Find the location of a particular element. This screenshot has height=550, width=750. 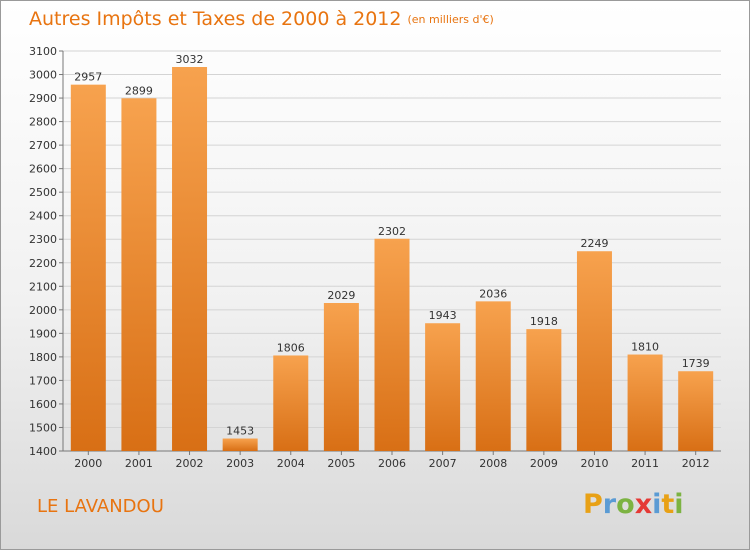

y-tick-label: 1400 is located at coordinates (43, 451).